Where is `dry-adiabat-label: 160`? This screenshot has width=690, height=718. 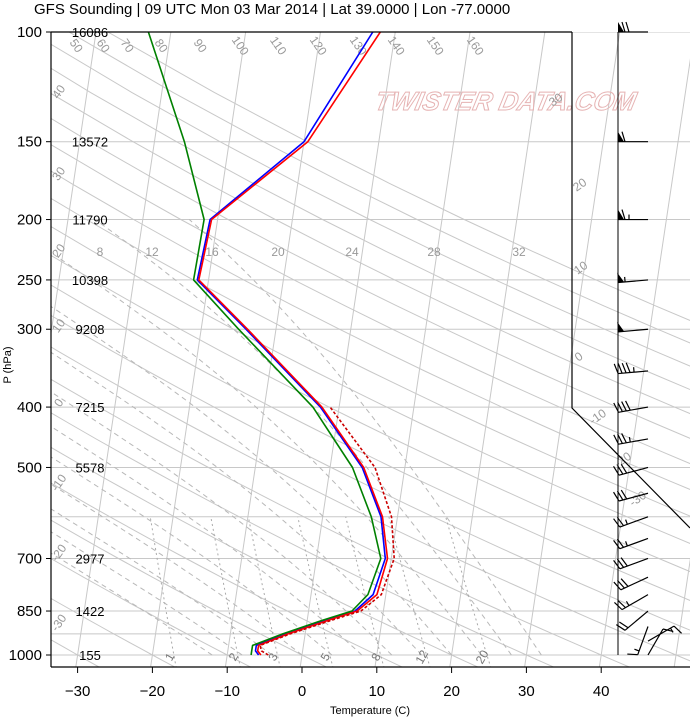
dry-adiabat-label: 160 is located at coordinates (475, 45).